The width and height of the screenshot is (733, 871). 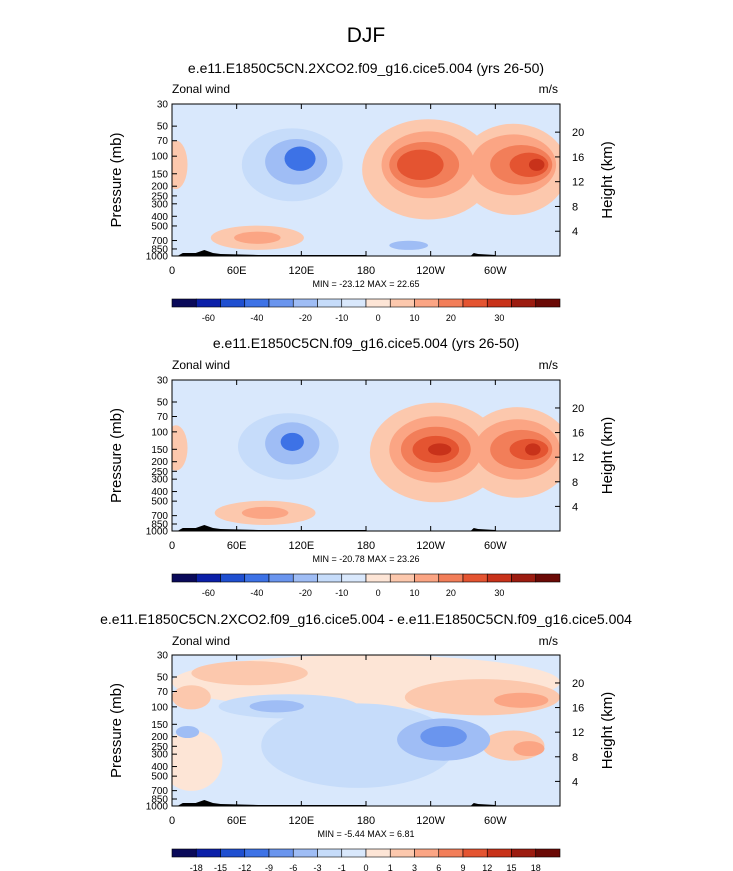 What do you see at coordinates (438, 867) in the screenshot?
I see `colorbar-label: 6` at bounding box center [438, 867].